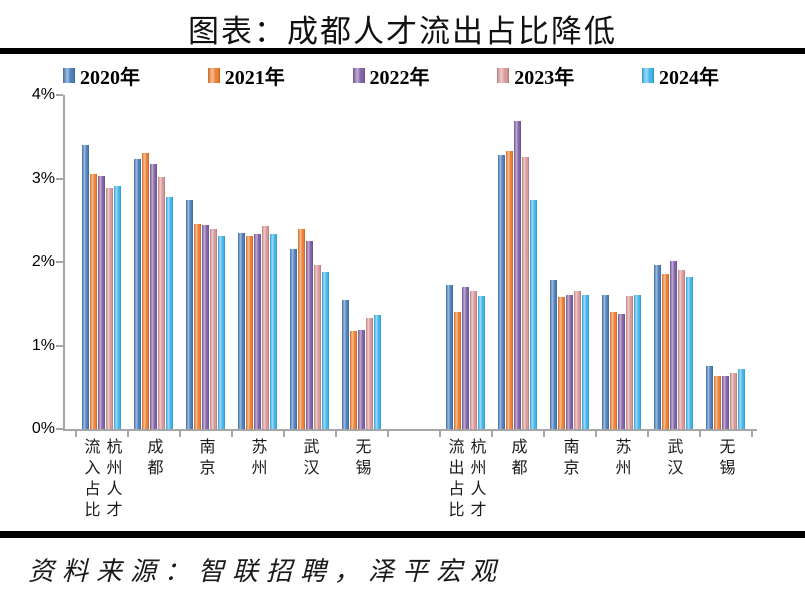  I want to click on legend-item-2024: 2024年, so click(680, 75).